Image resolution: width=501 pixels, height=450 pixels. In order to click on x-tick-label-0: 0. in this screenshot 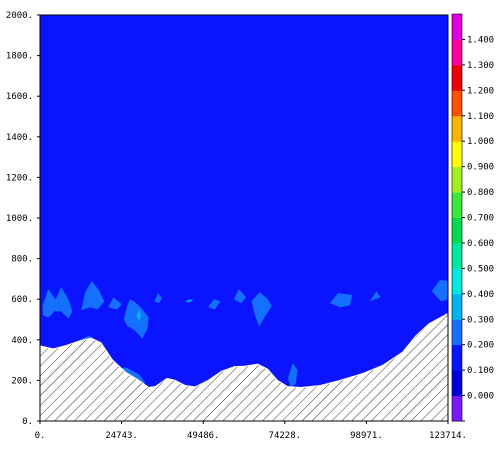, I will do `click(40, 436)`.